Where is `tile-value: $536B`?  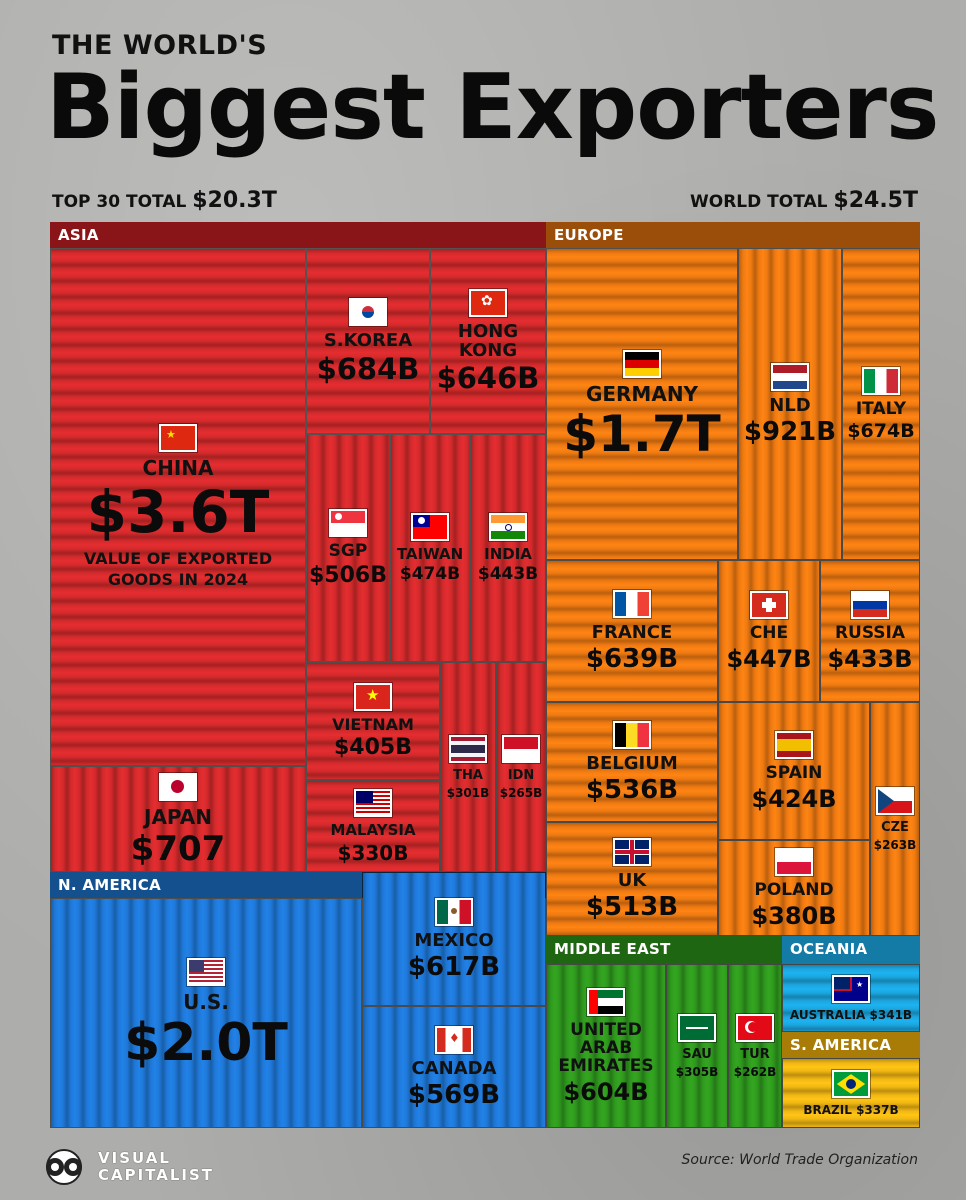
tile-value: $536B is located at coordinates (632, 790).